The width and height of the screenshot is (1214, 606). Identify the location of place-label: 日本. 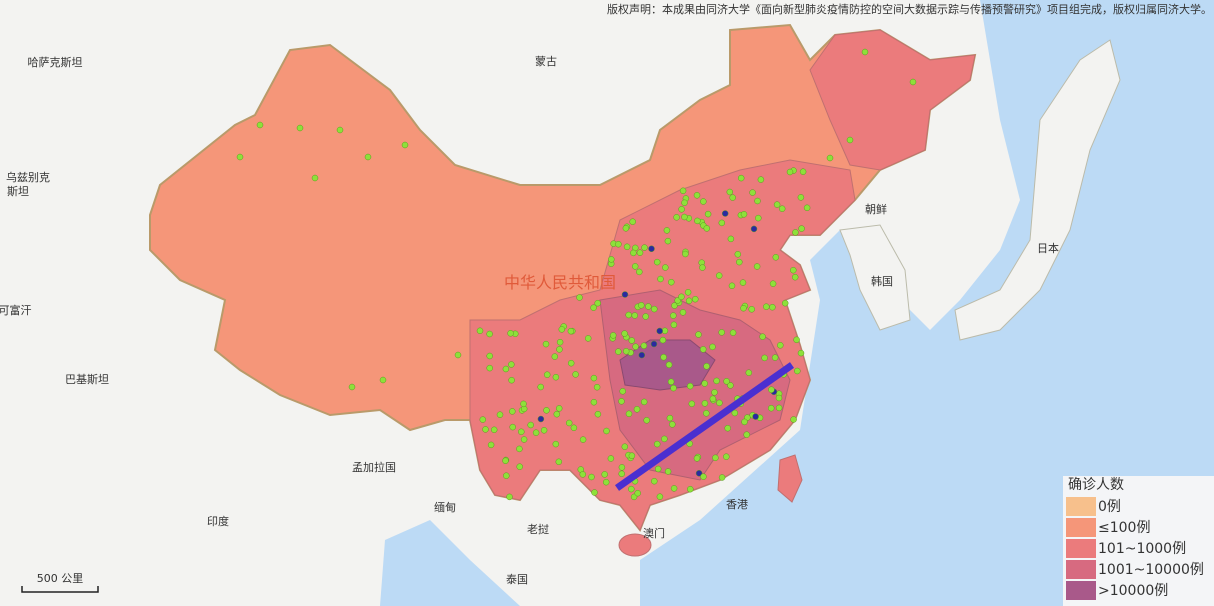
(1048, 248).